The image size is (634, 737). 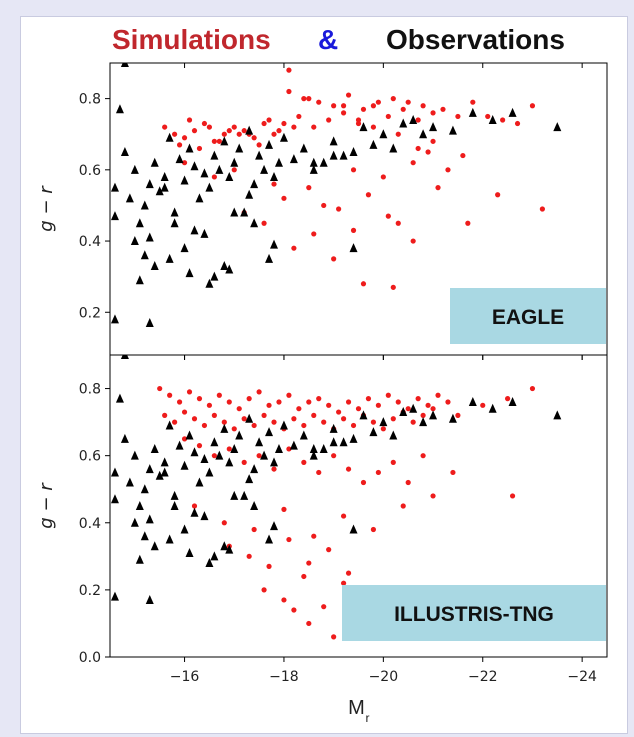 What do you see at coordinates (90, 457) in the screenshot?
I see `y-tick-label: 0.6` at bounding box center [90, 457].